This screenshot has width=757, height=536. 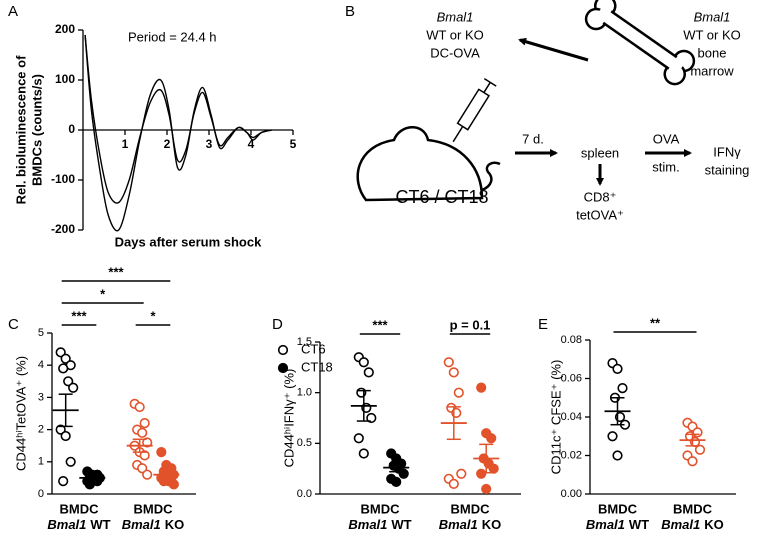 I want to click on y-tick-label: 100, so click(x=65, y=79).